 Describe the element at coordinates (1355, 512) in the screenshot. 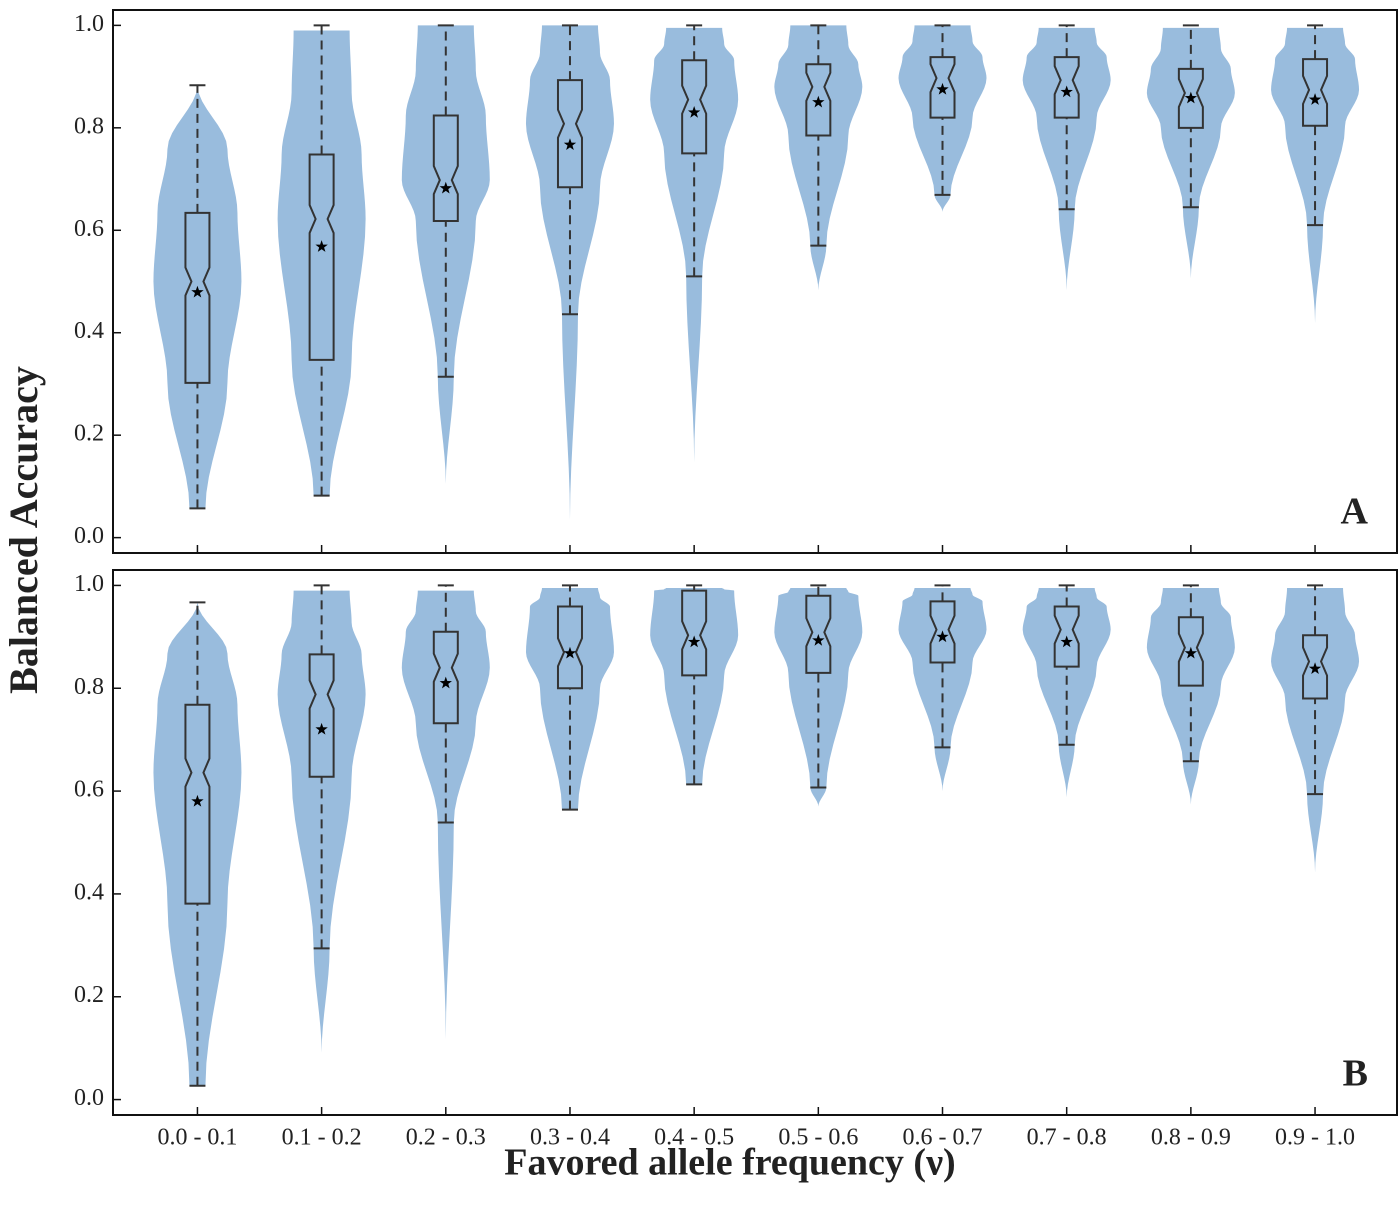

I see `panel-label: A` at that location.